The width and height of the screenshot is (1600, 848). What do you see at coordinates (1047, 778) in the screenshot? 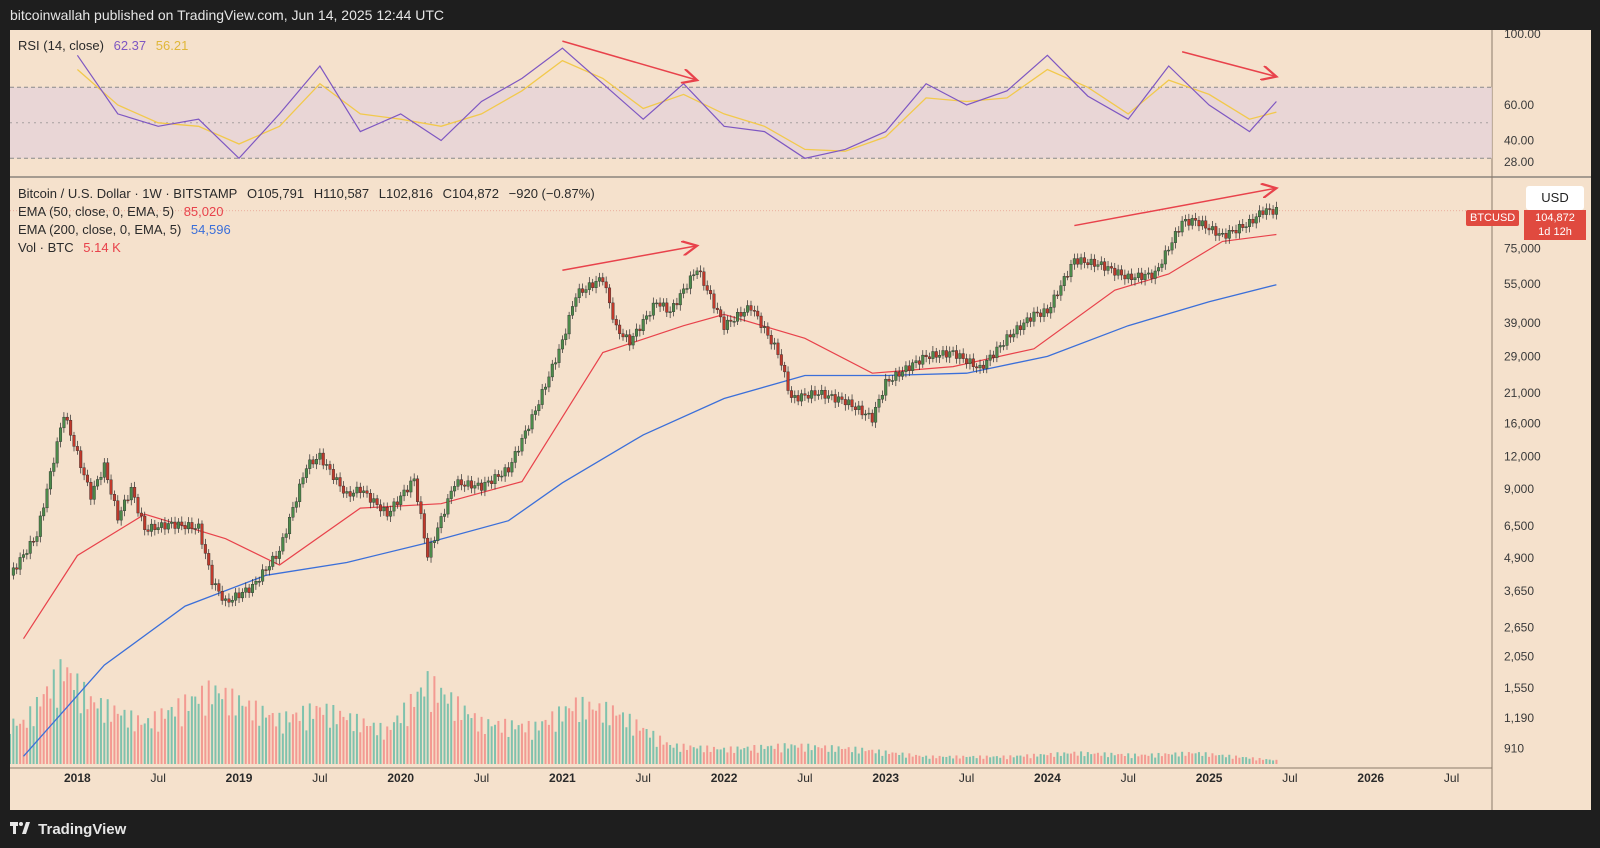
I see `time-tick-label: 2024` at bounding box center [1047, 778].